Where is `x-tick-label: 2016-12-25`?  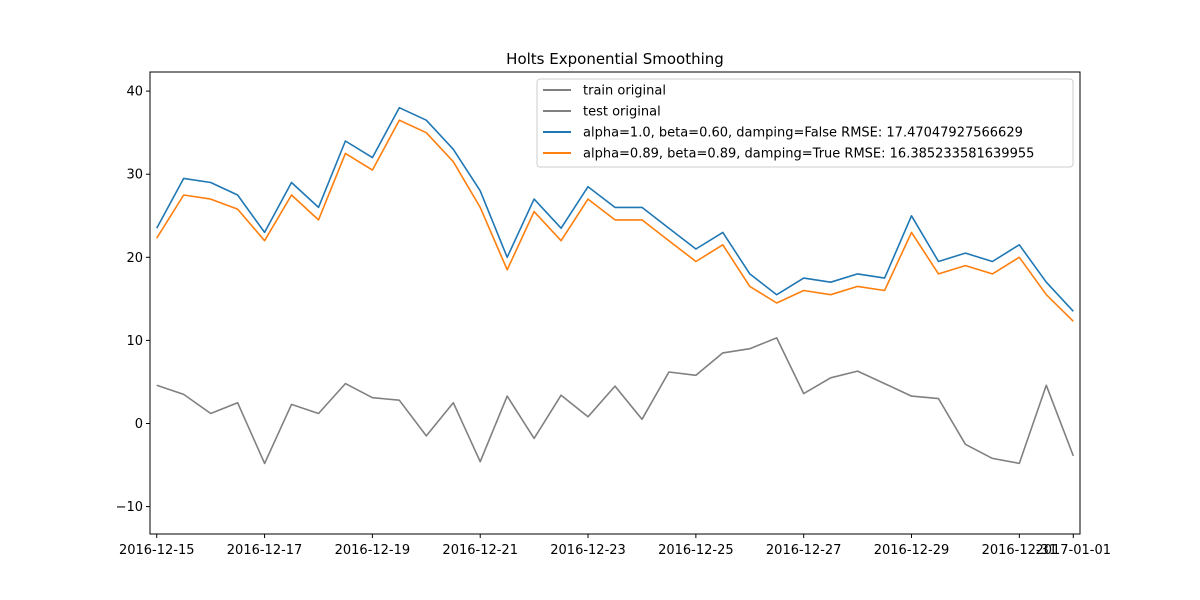 x-tick-label: 2016-12-25 is located at coordinates (696, 550).